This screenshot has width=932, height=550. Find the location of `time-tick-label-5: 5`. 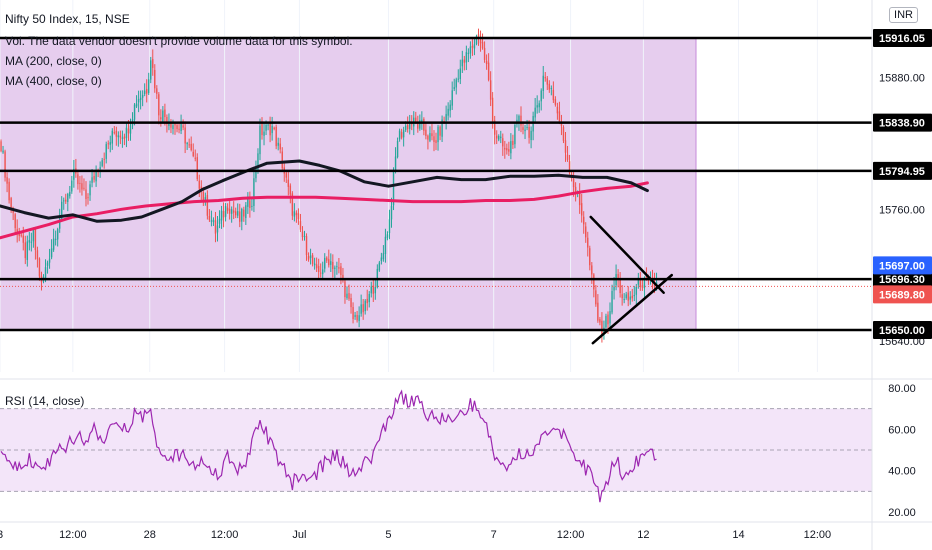

time-tick-label-5: 5 is located at coordinates (388, 535).